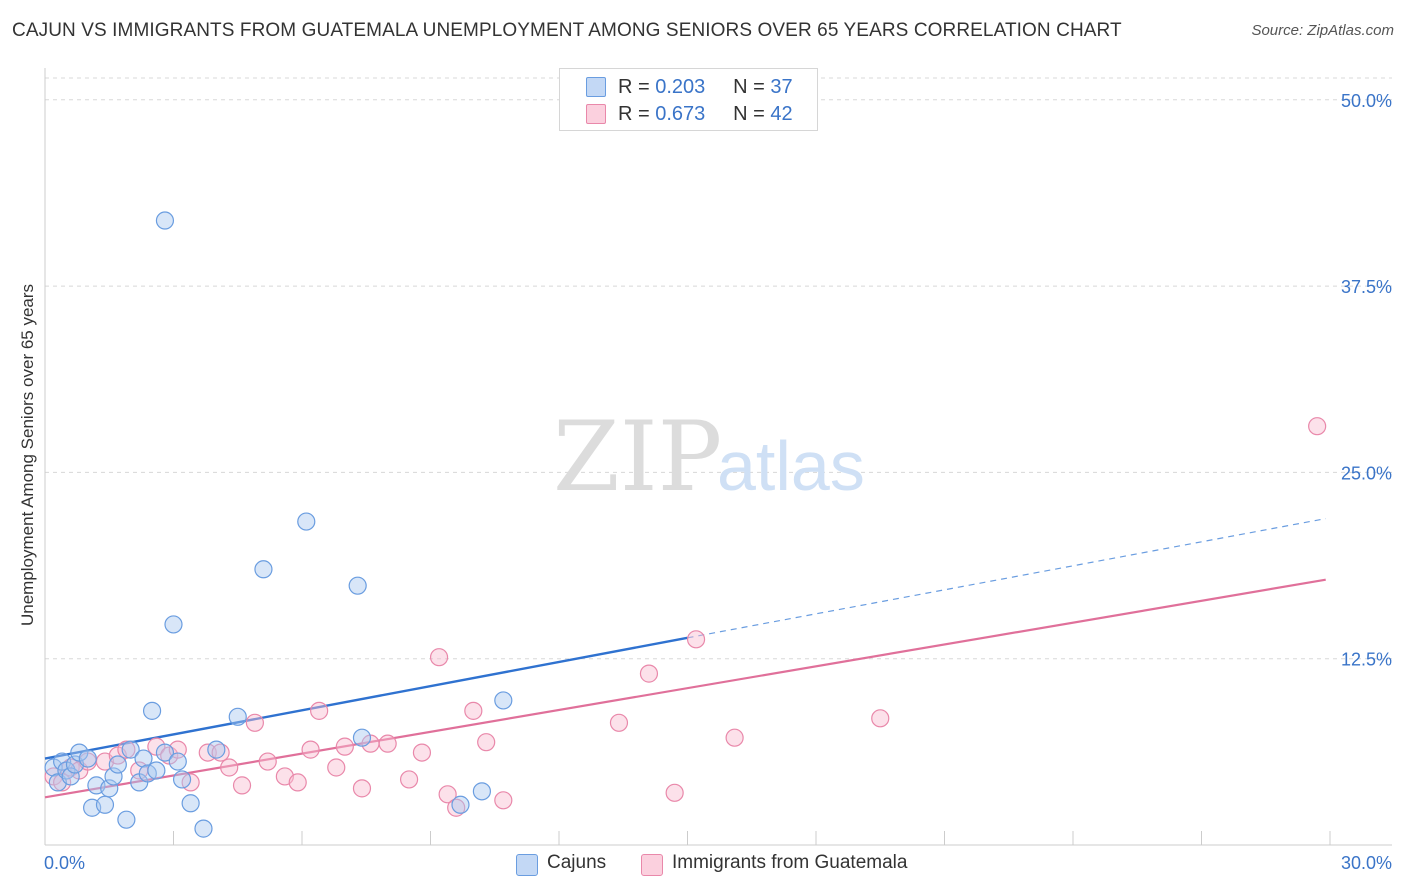  What do you see at coordinates (1366, 863) in the screenshot?
I see `x-tick-label: 30.0%` at bounding box center [1366, 863].